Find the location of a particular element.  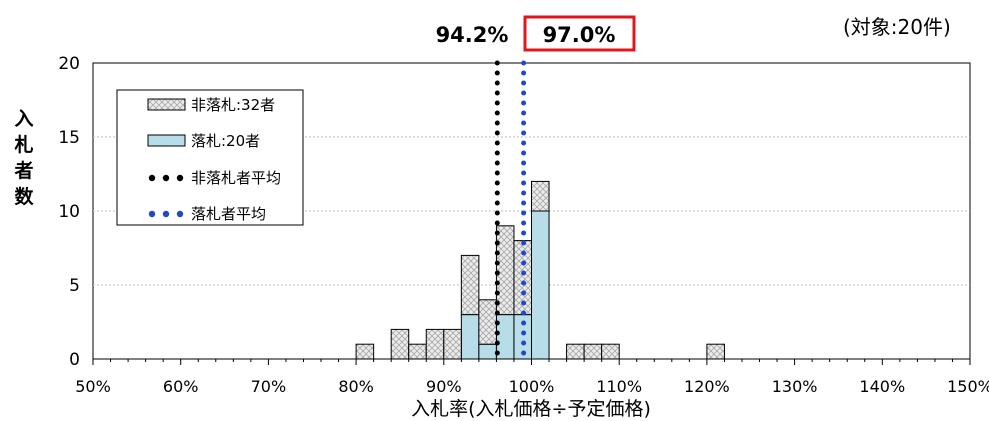

x-tick-label: 70% is located at coordinates (269, 386).